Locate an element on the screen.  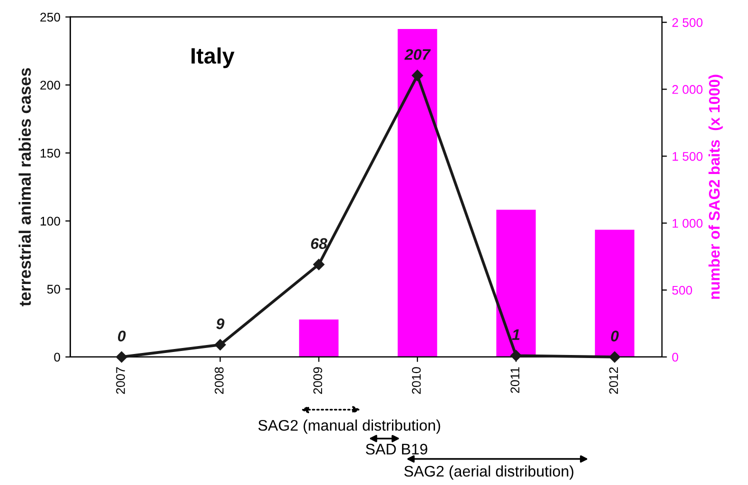
x-tick-label: 2007 is located at coordinates (120, 380).